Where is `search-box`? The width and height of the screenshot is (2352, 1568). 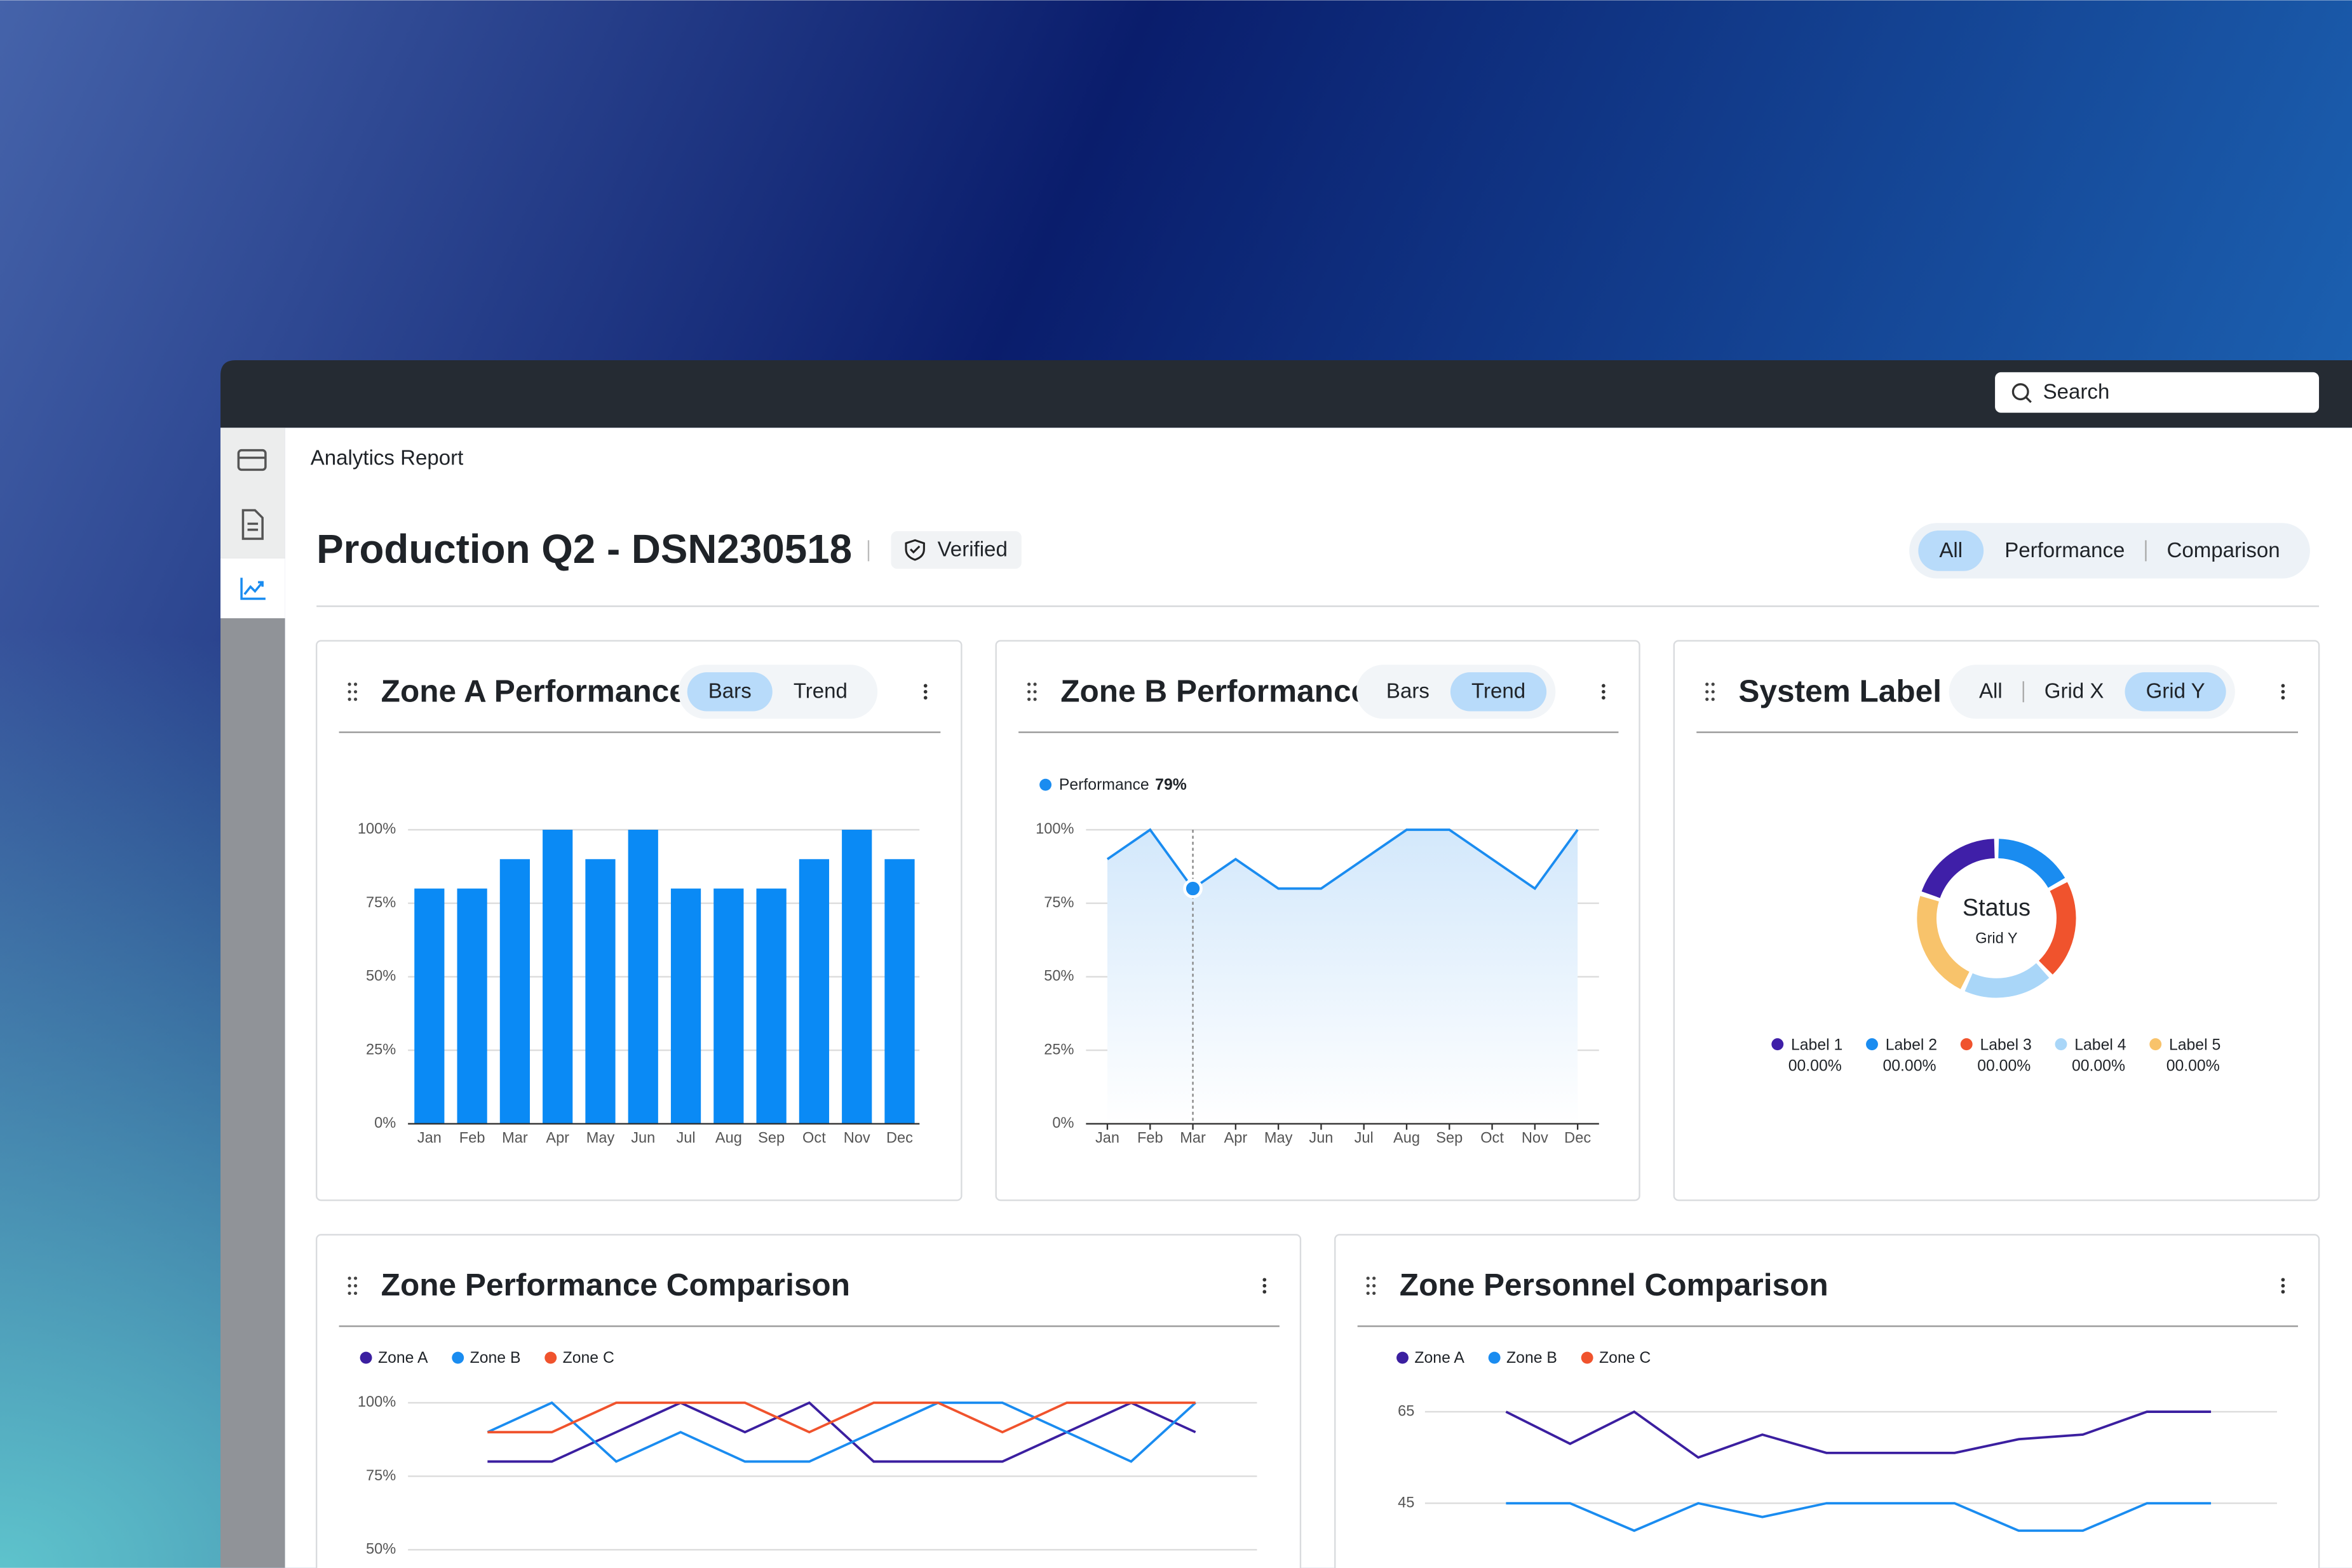
search-box is located at coordinates (2157, 392).